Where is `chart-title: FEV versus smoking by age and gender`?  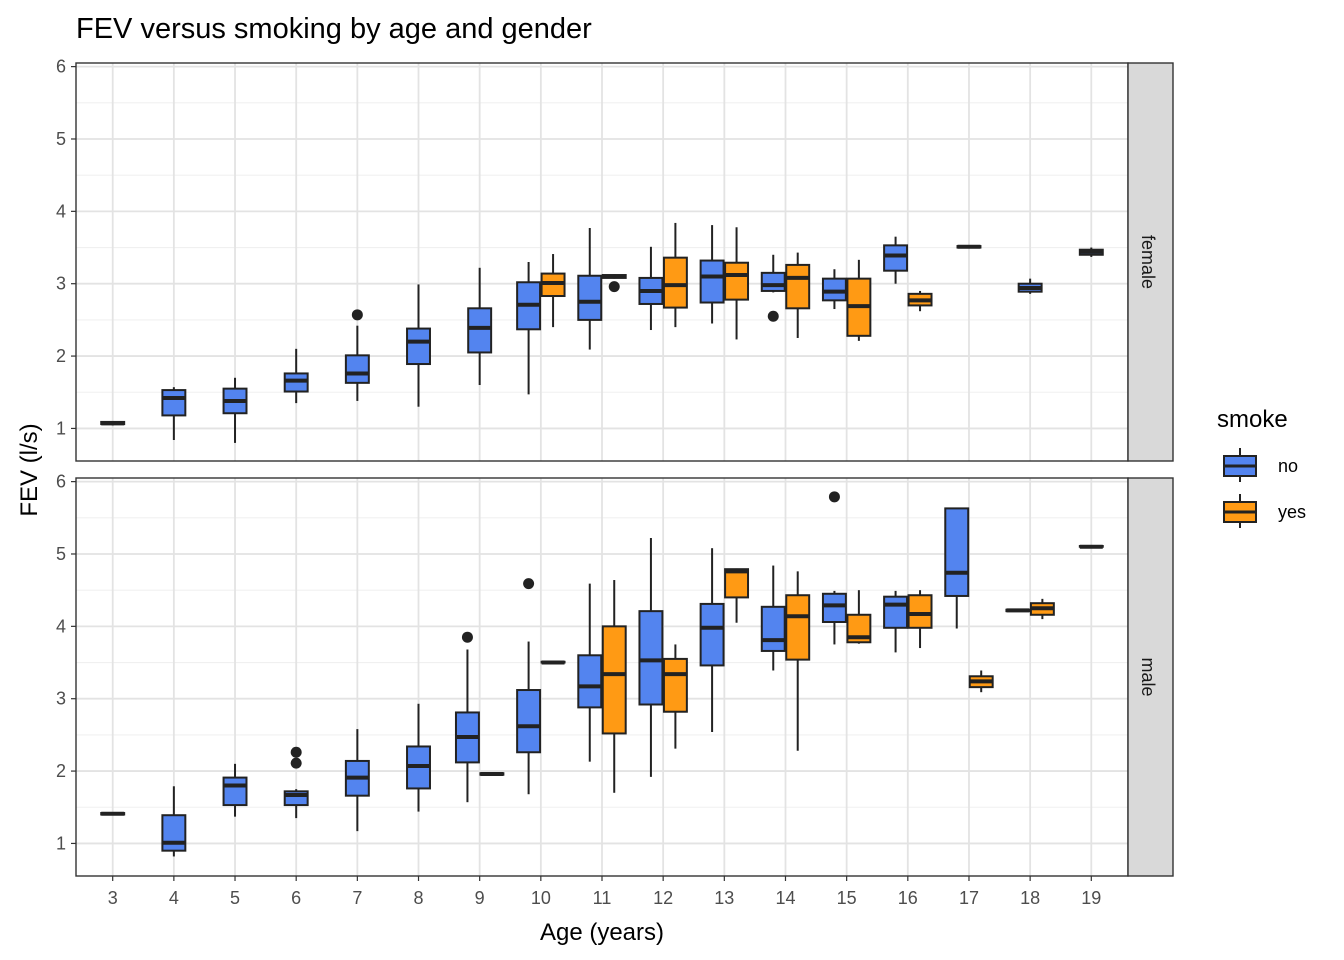 chart-title: FEV versus smoking by age and gender is located at coordinates (334, 29).